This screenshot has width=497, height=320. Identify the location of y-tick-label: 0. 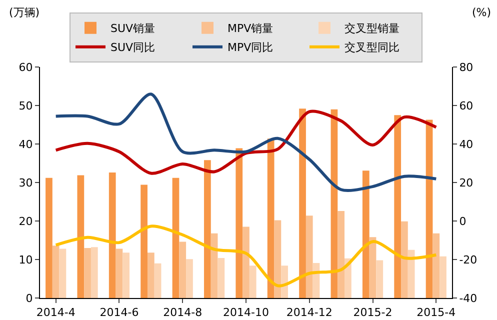
(29, 298).